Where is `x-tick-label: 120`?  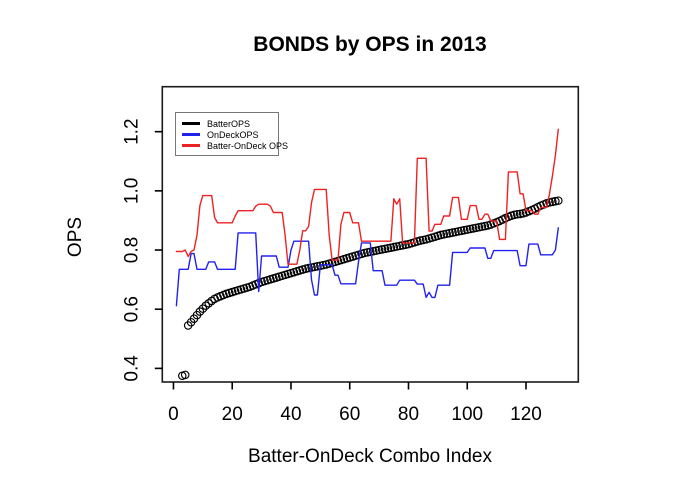 x-tick-label: 120 is located at coordinates (526, 414).